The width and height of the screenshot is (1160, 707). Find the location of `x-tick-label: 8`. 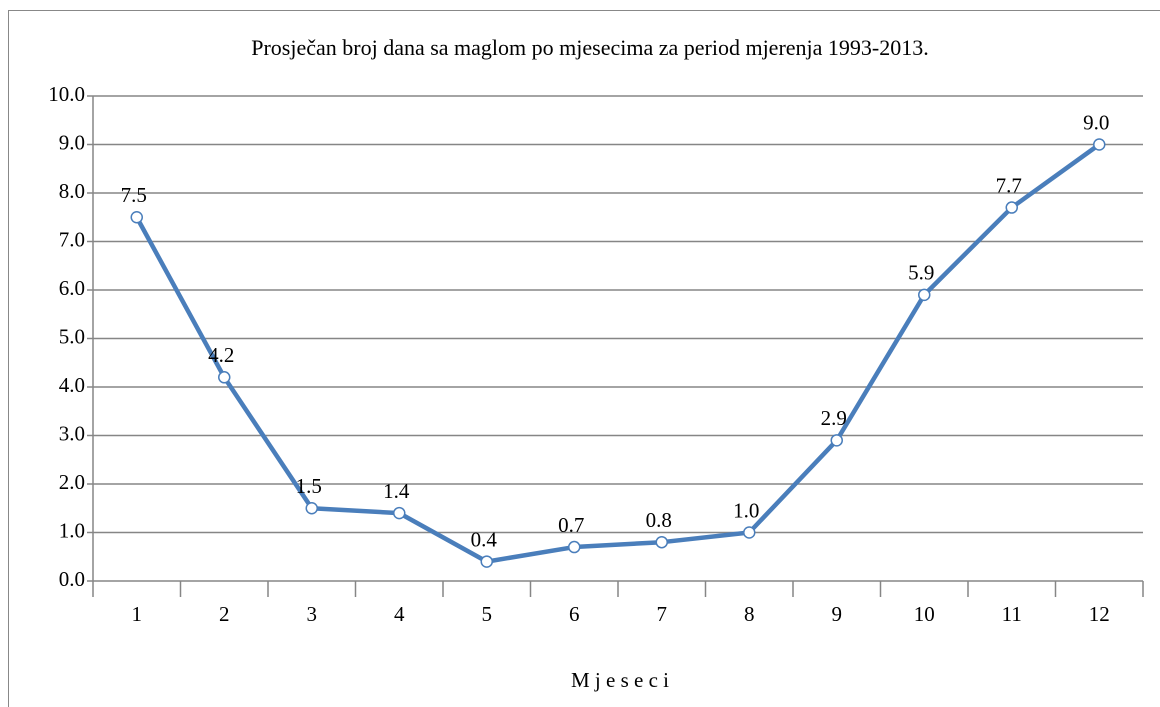

x-tick-label: 8 is located at coordinates (749, 614).